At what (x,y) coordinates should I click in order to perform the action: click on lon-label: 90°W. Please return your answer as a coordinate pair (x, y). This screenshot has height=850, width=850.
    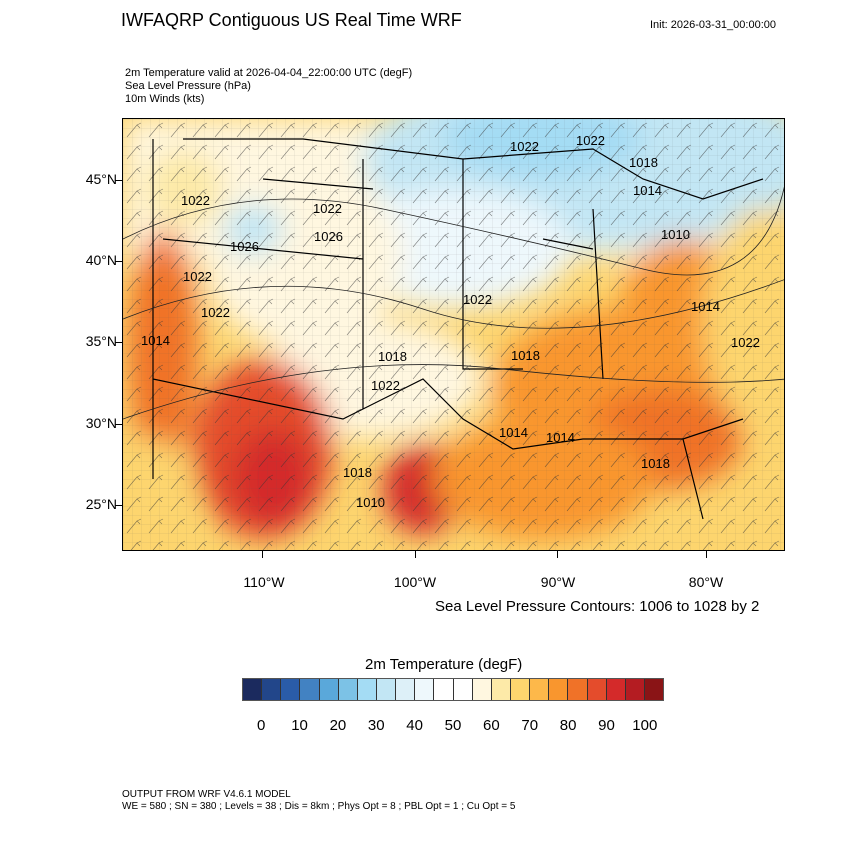
    Looking at the image, I should click on (558, 582).